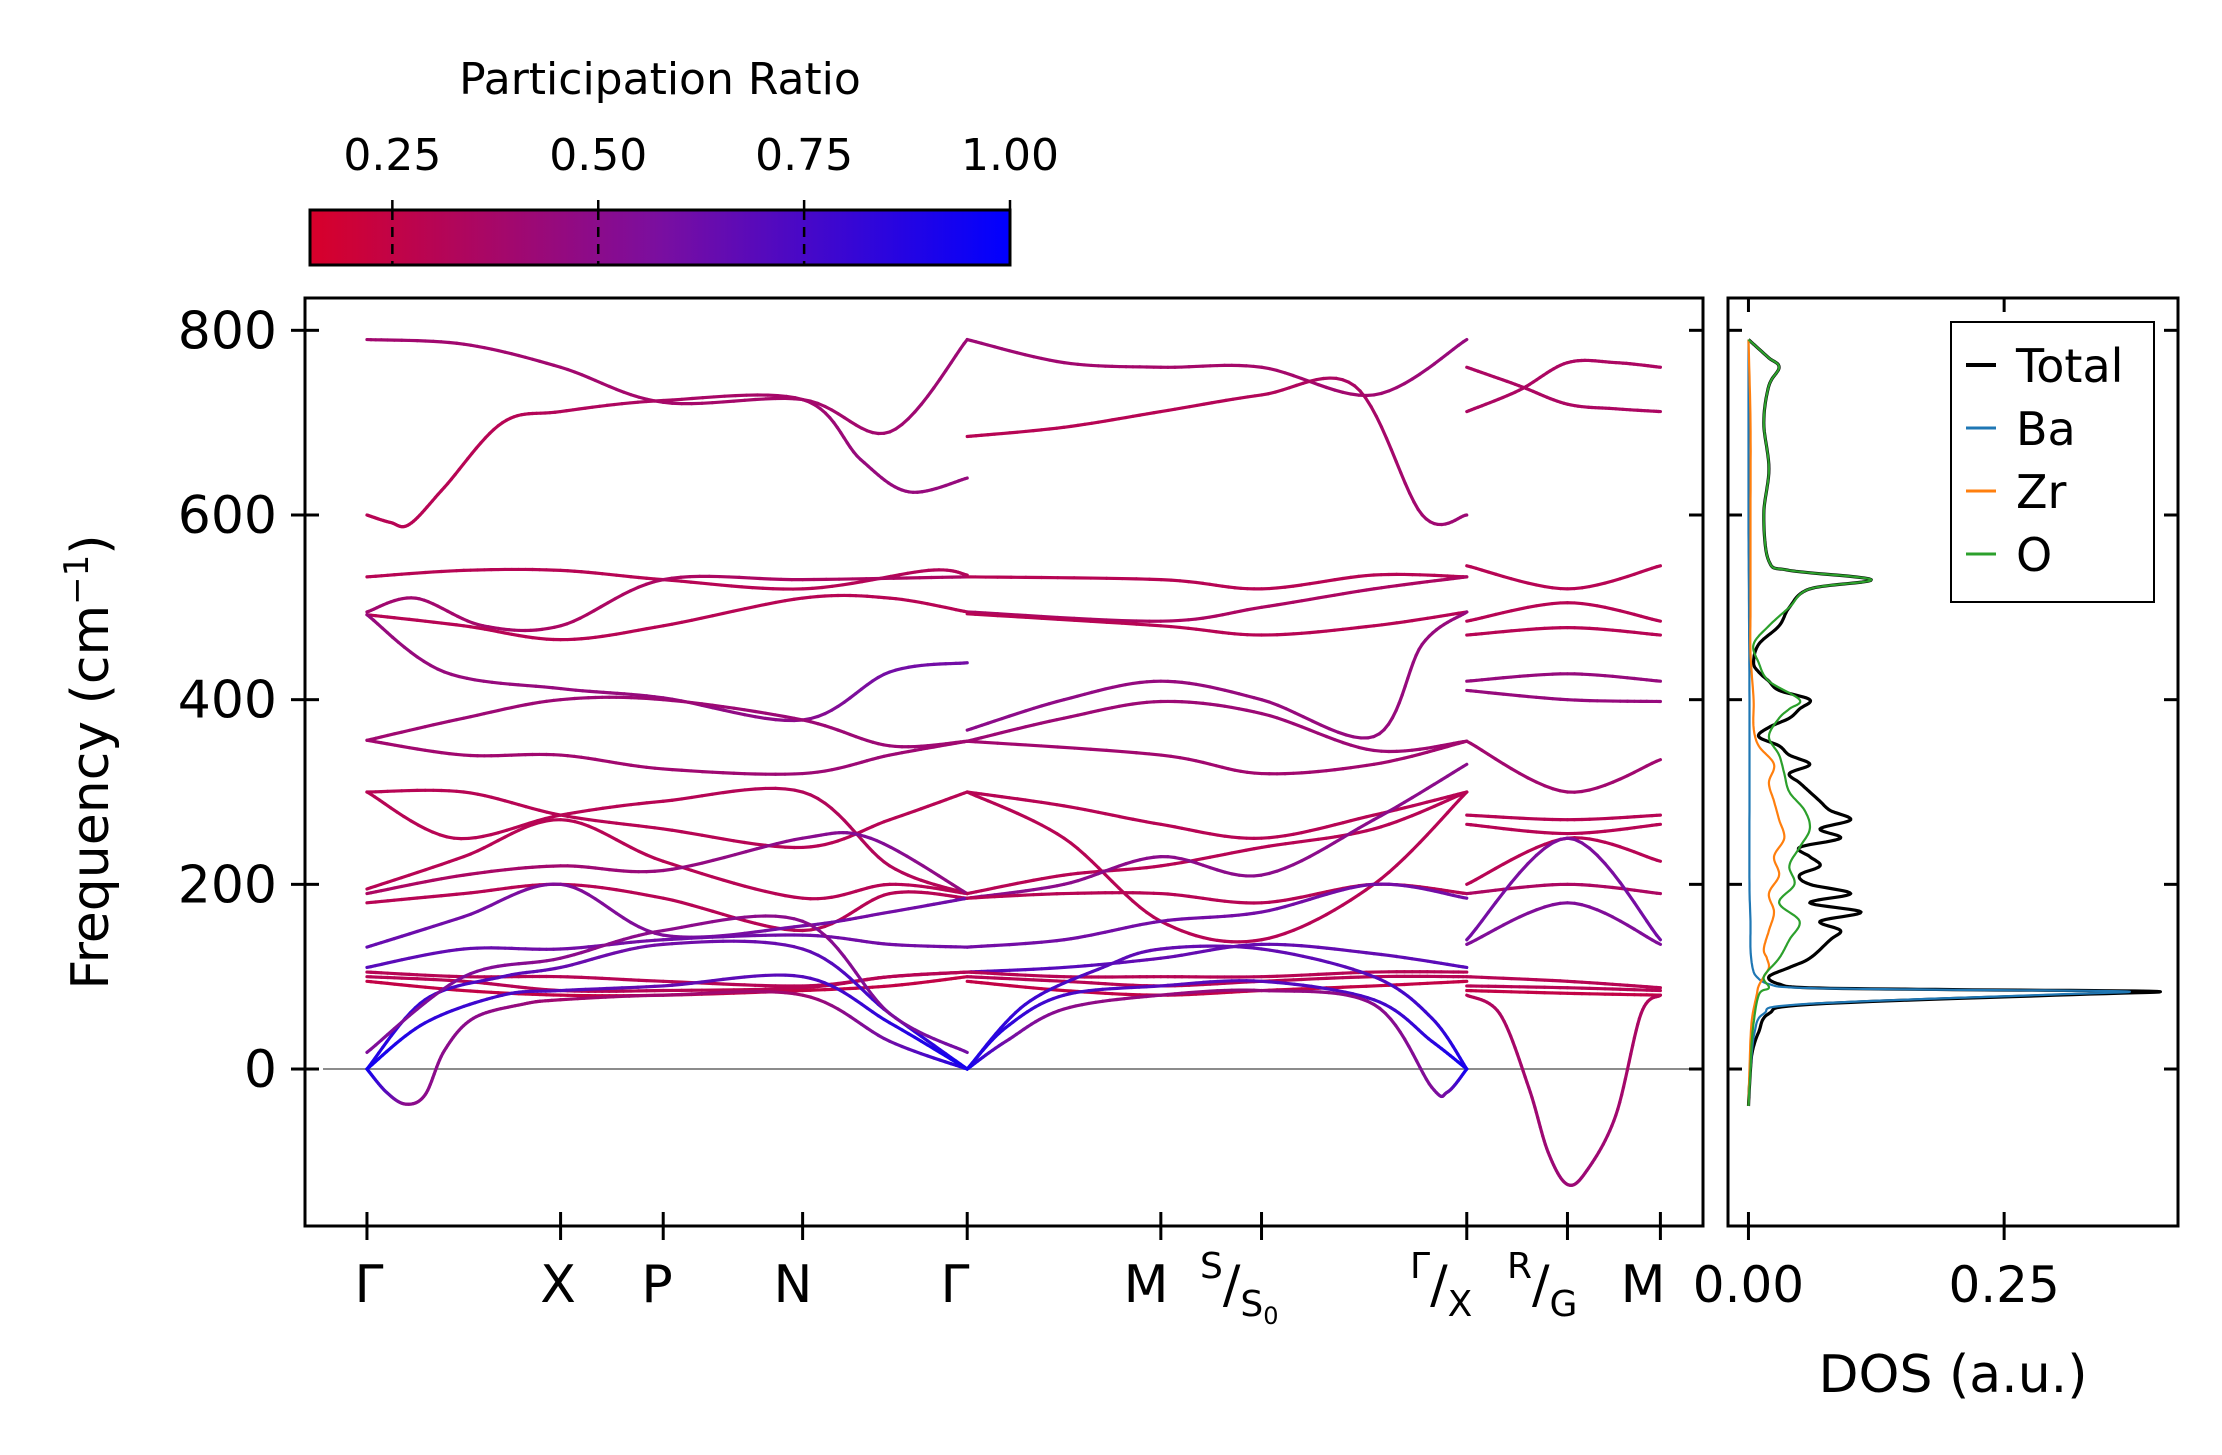  I want to click on dos-x-tick-label: 0.25, so click(2003, 1285).